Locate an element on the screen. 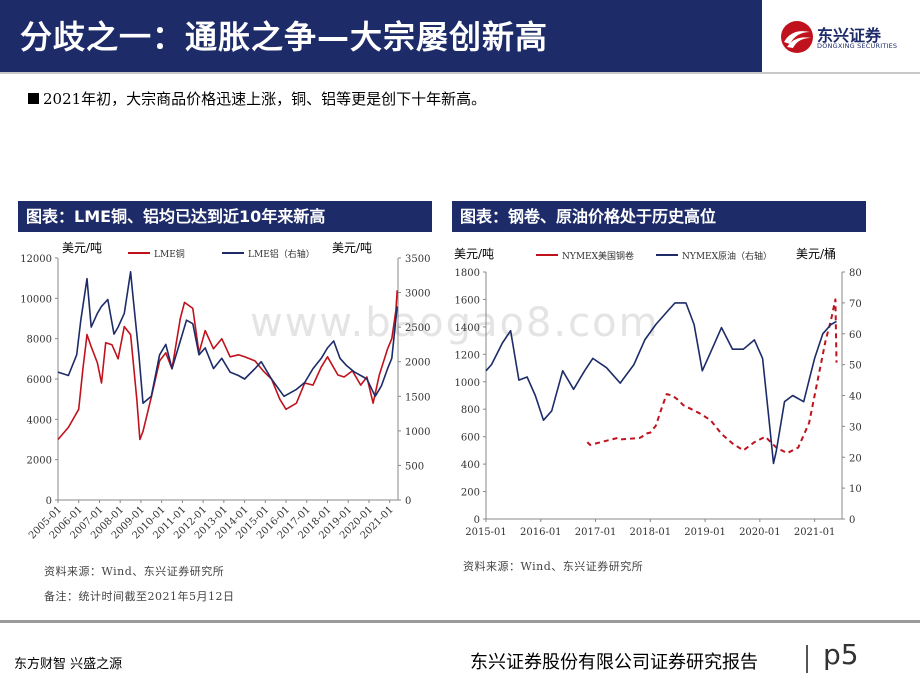 Image resolution: width=920 pixels, height=690 pixels. left-chart-title: 图表：LME铜、铝均已达到近10年来新高 is located at coordinates (176, 216).